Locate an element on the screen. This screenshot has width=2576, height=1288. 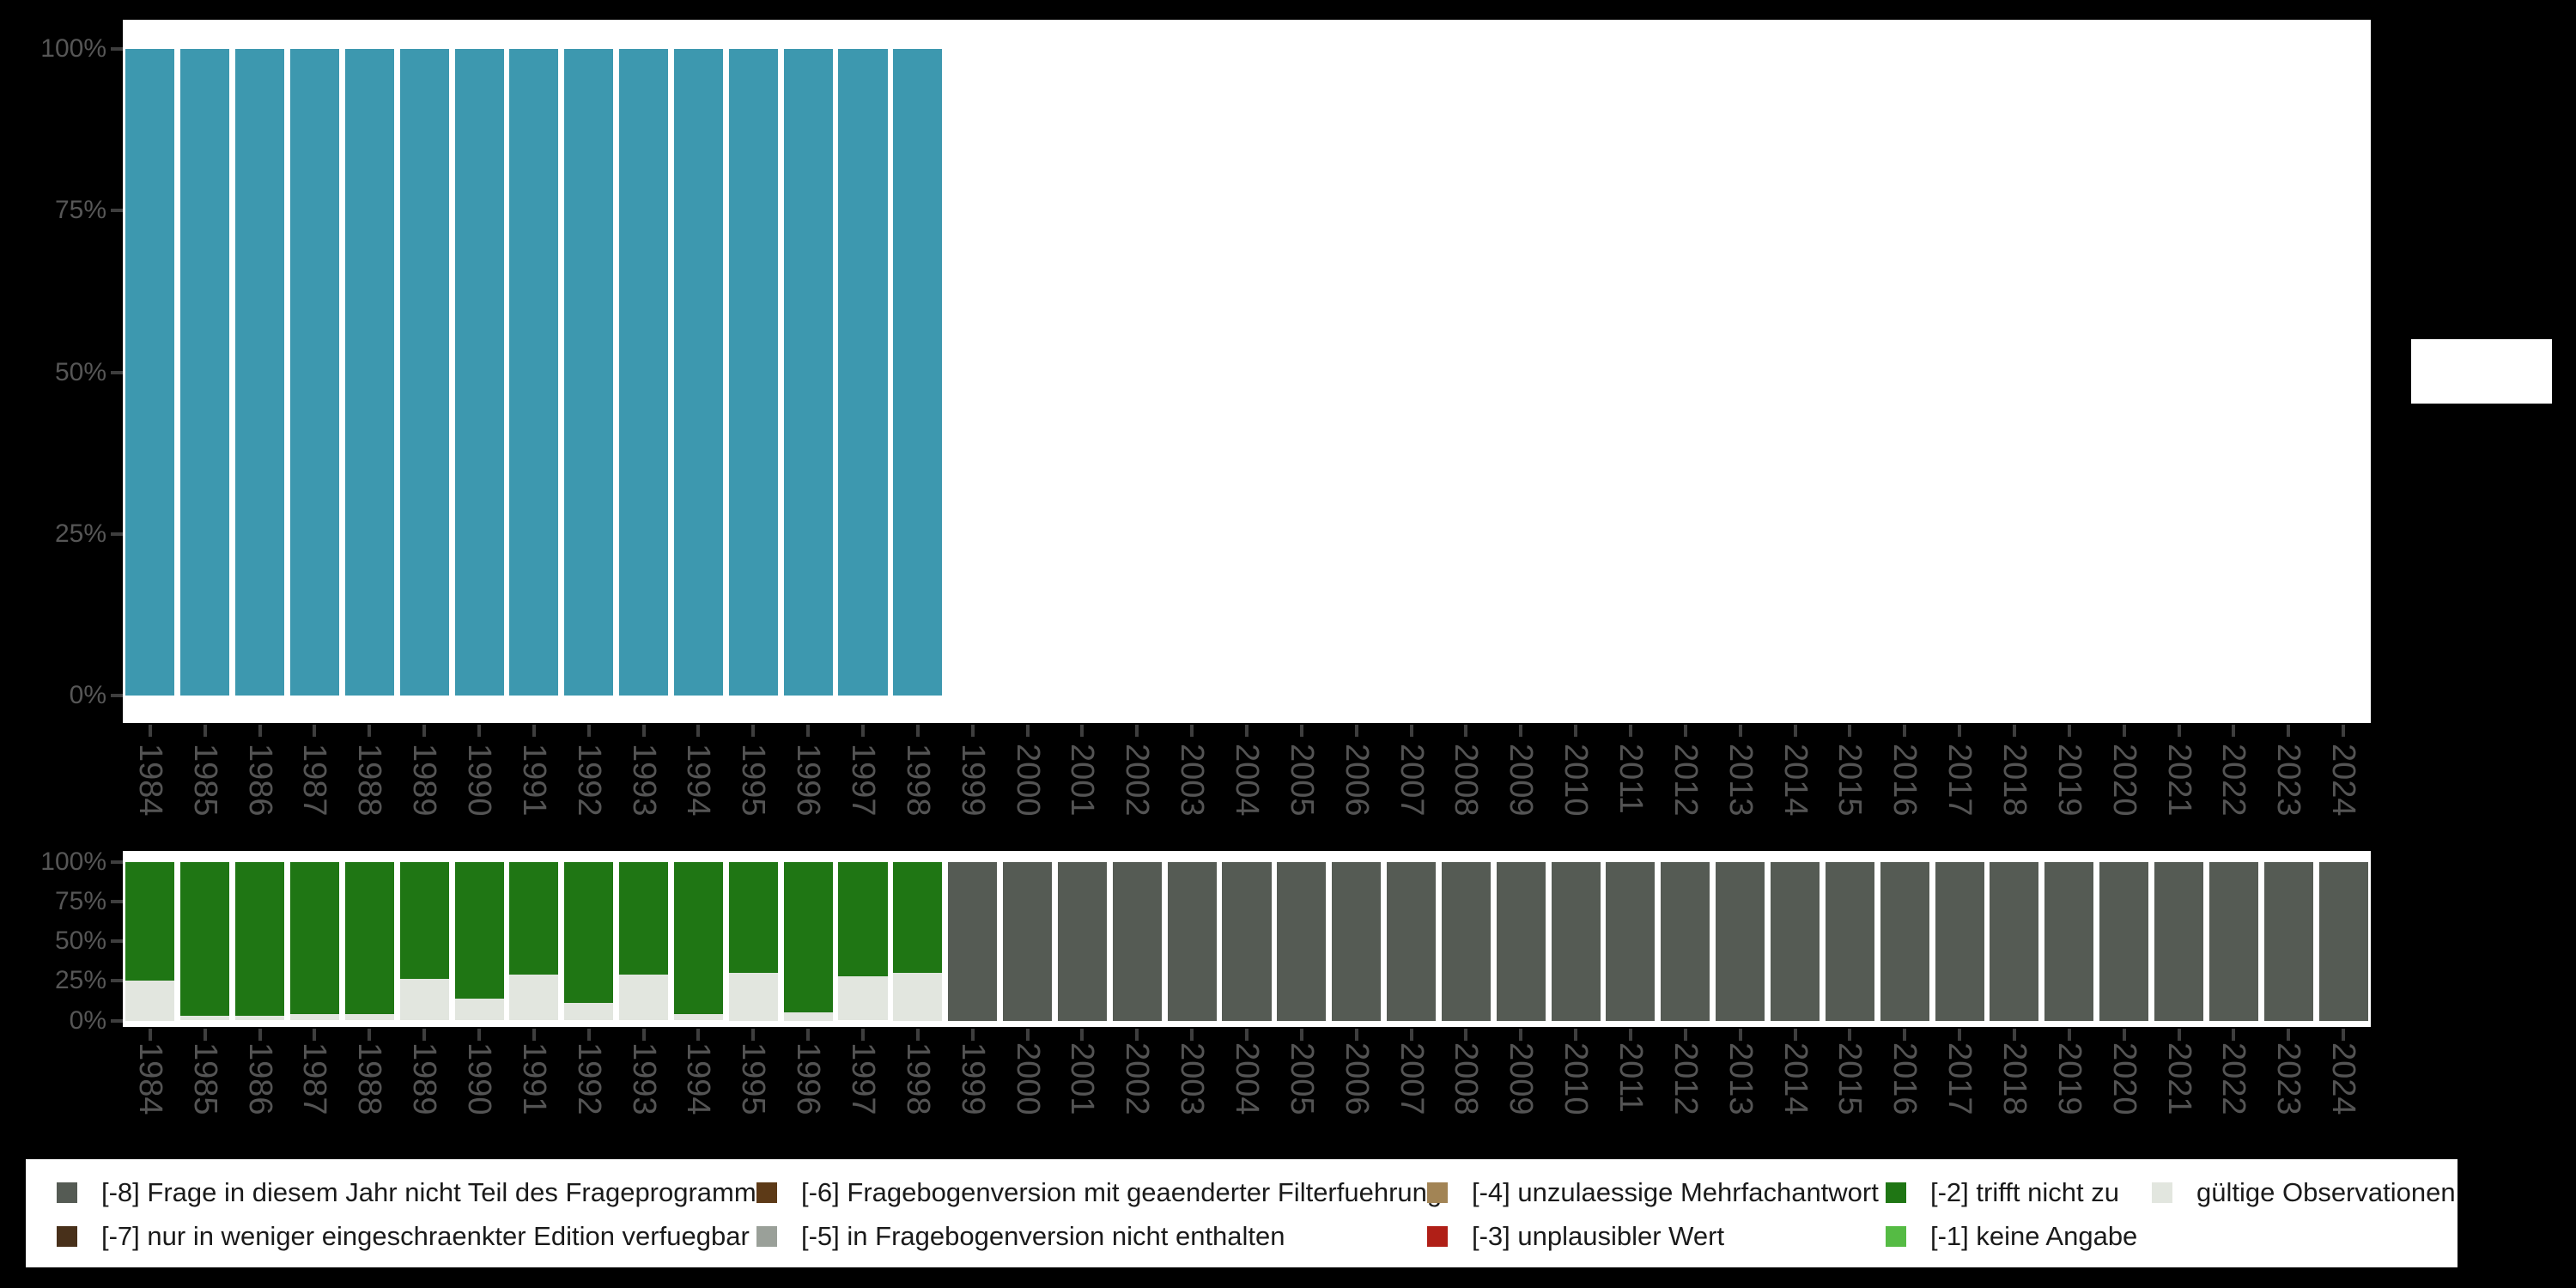
x-axis-label: 1990 is located at coordinates (479, 1078).